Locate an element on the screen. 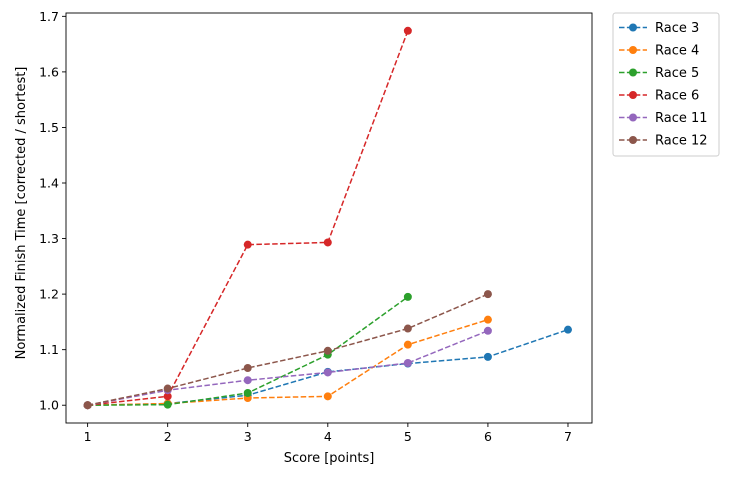  legend-item: Race 12 is located at coordinates (663, 141).